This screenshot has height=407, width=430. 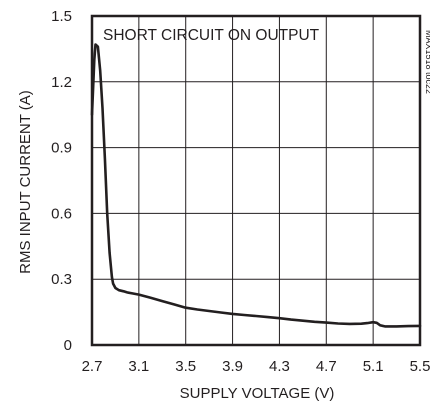 What do you see at coordinates (373, 366) in the screenshot?
I see `x-tick-label: 5.1` at bounding box center [373, 366].